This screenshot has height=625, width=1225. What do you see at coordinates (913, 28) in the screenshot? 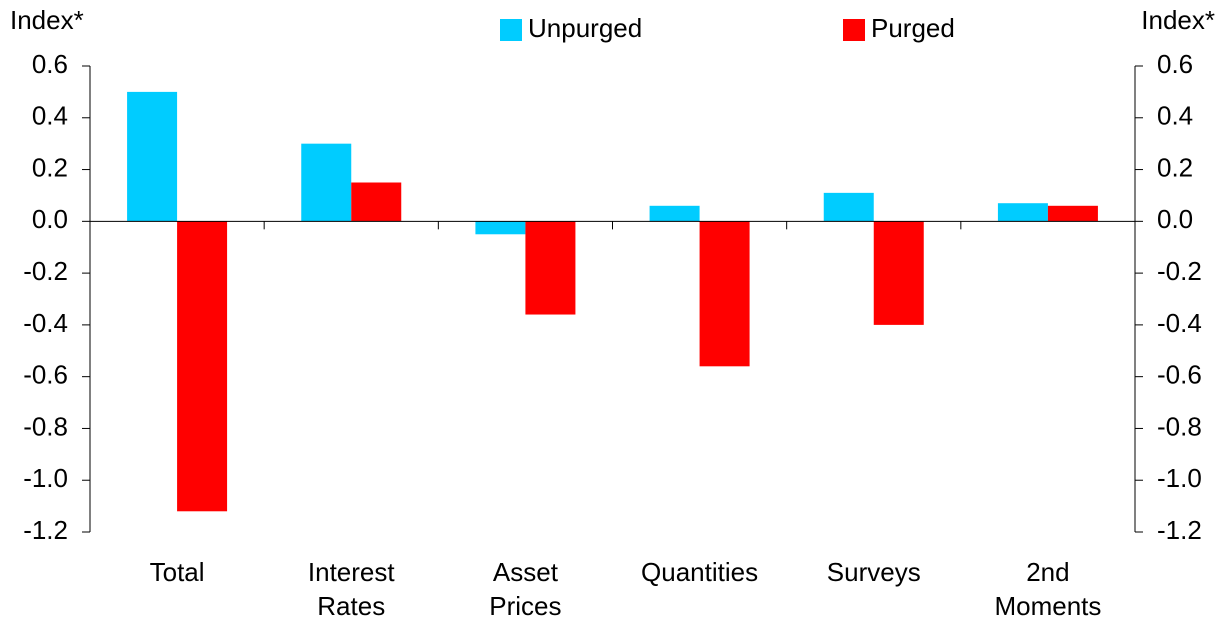
I see `legend-label: Purged` at bounding box center [913, 28].